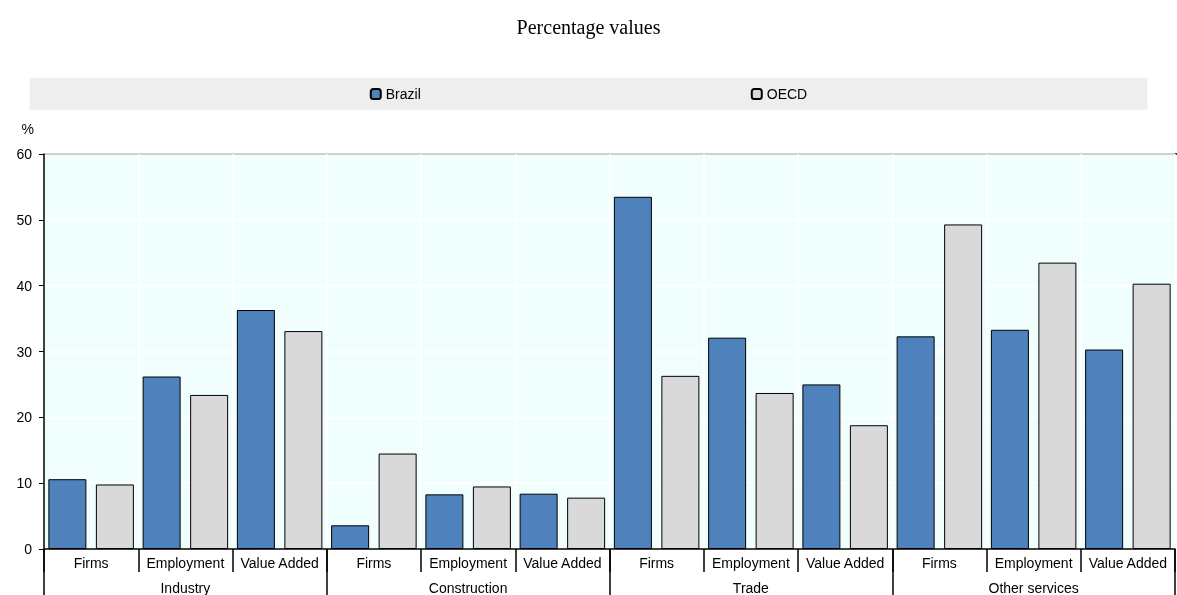  What do you see at coordinates (185, 587) in the screenshot?
I see `text: Industry` at bounding box center [185, 587].